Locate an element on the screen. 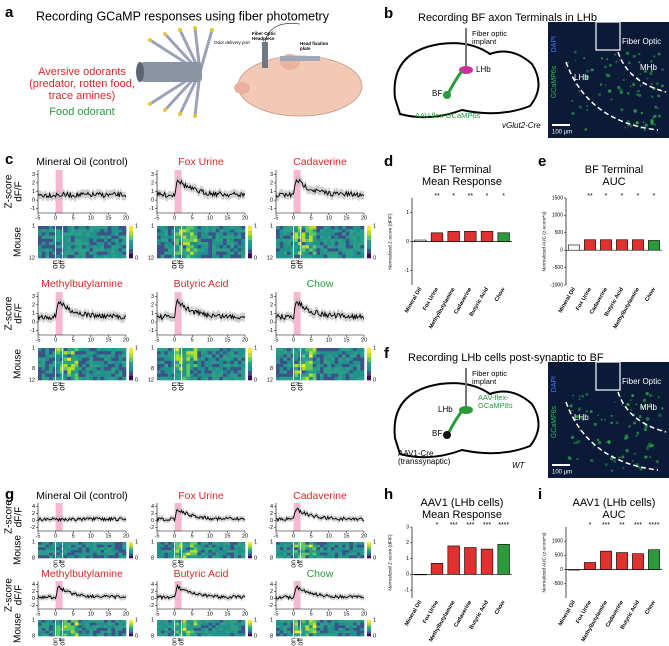 The image size is (669, 646). x-tick-label: 15 is located at coordinates (108, 218).